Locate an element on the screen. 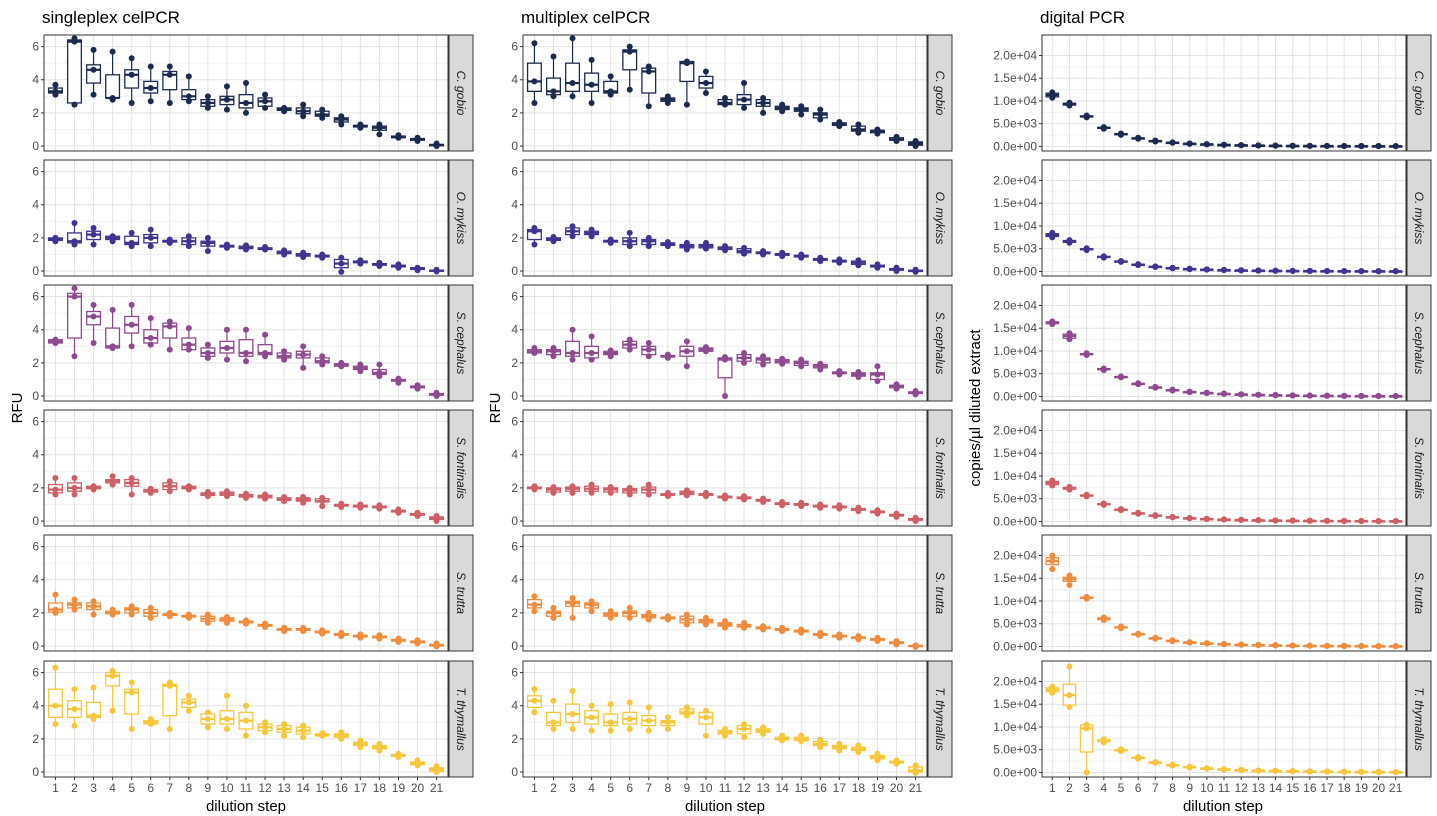 Image resolution: width=1437 pixels, height=816 pixels. x-tick-label: 5 is located at coordinates (131, 788).